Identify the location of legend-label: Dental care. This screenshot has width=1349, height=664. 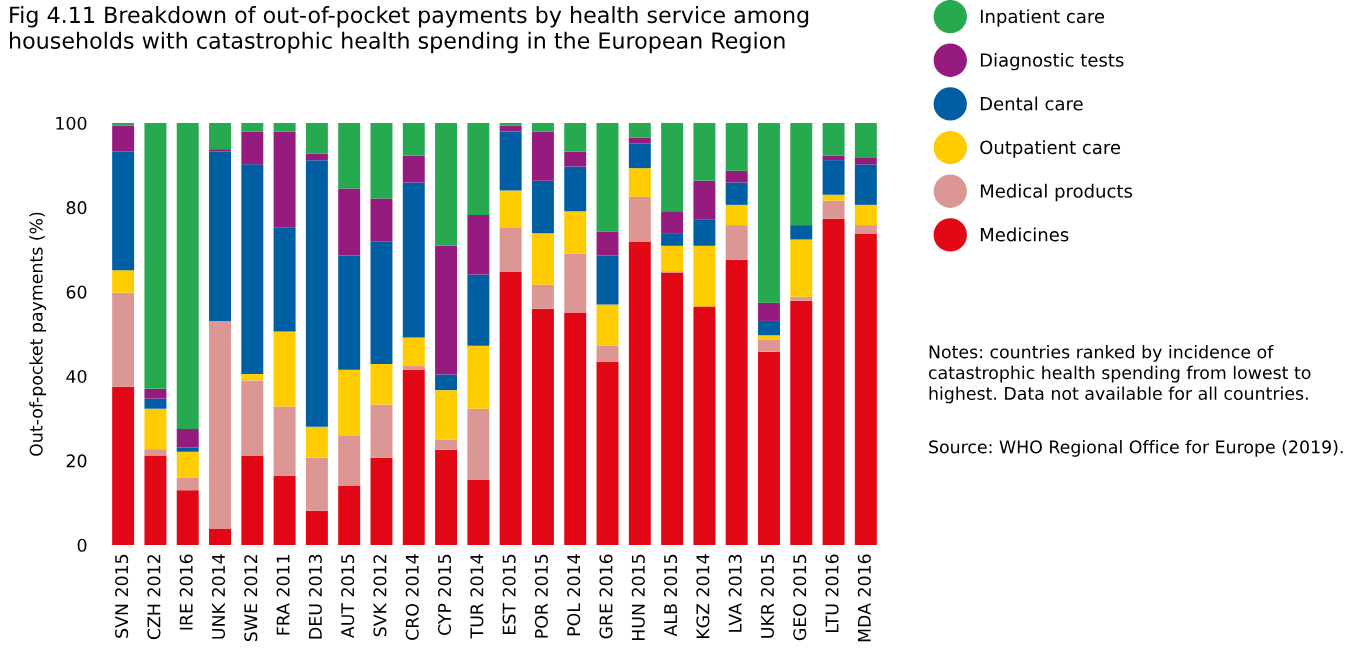
(1031, 103).